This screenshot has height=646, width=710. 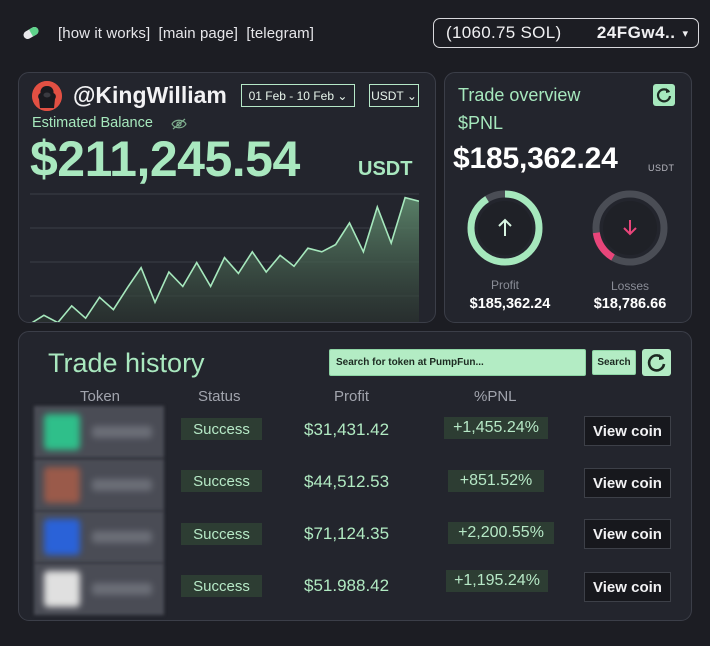 I want to click on profit-cell: $31,431.42, so click(x=347, y=429).